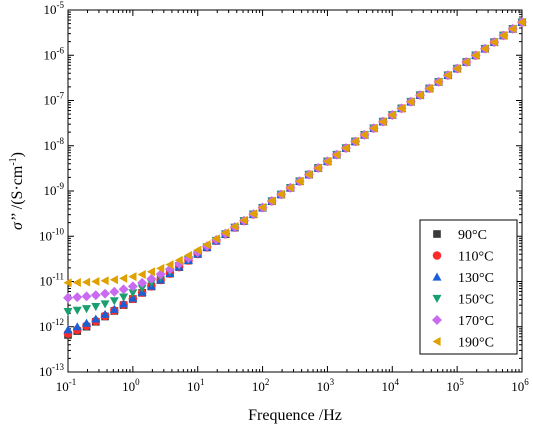  Describe the element at coordinates (54, 99) in the screenshot. I see `y-tick-label: 10⁻⁷` at that location.